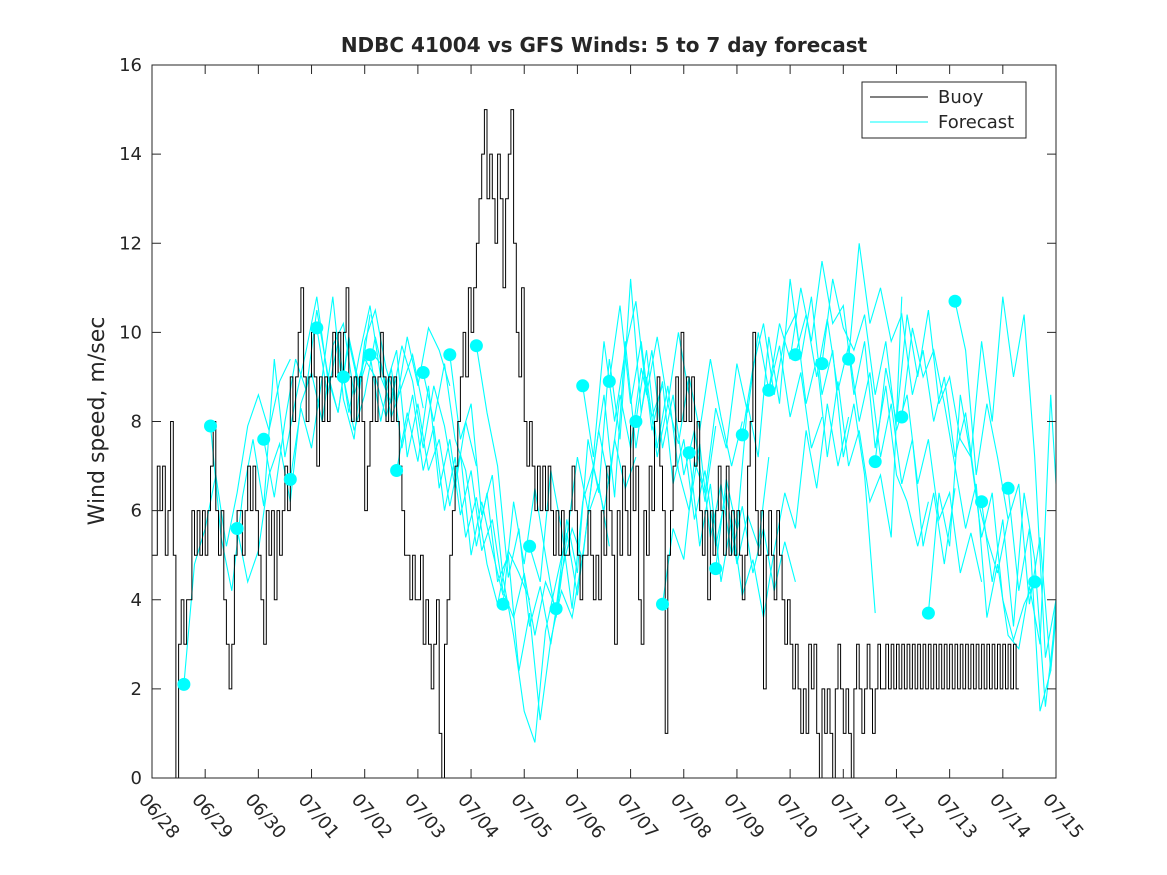 The height and width of the screenshot is (875, 1167). I want to click on legend: Buoy Forecast, so click(944, 110).